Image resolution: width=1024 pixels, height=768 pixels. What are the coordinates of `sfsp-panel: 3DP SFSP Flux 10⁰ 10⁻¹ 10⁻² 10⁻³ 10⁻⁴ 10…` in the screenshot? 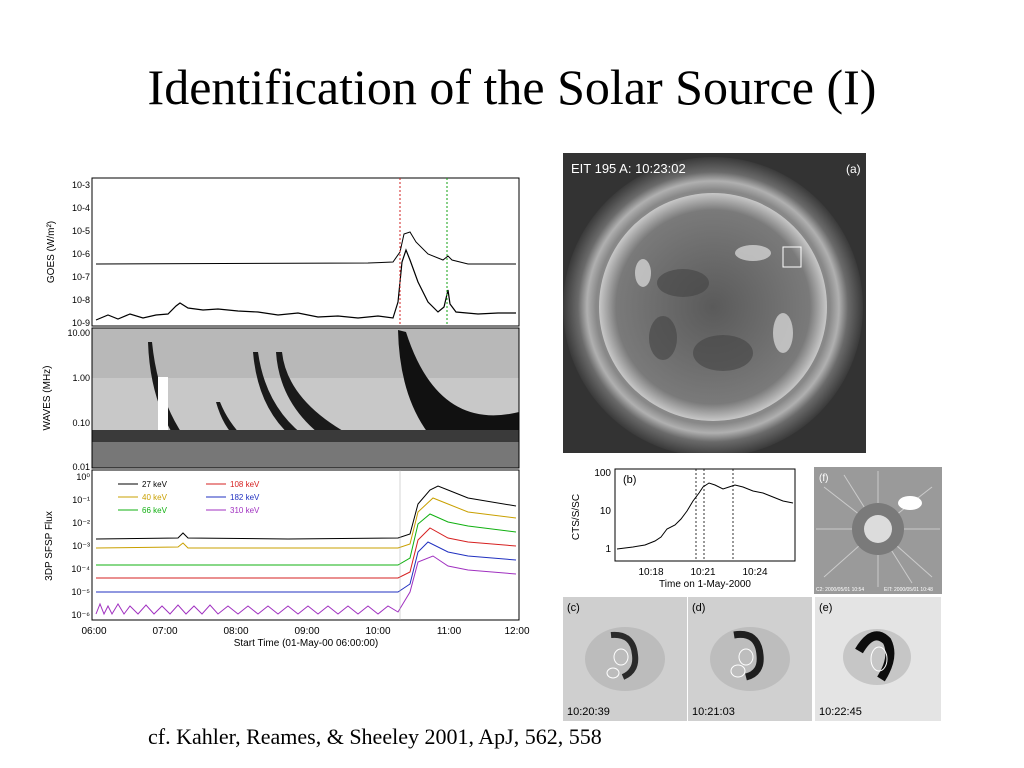 It's located at (282, 545).